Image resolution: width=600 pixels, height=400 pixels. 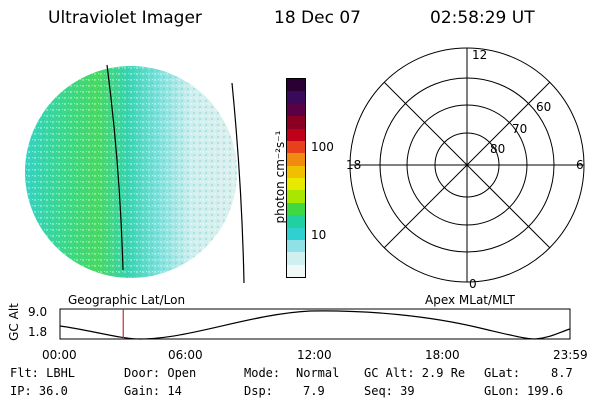 What do you see at coordinates (389, 391) in the screenshot?
I see `seq-status: Seq: 39` at bounding box center [389, 391].